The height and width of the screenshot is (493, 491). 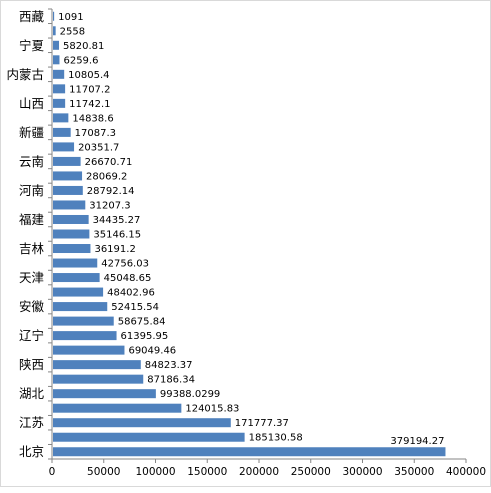 What do you see at coordinates (31, 132) in the screenshot?
I see `category-label: 新疆` at bounding box center [31, 132].